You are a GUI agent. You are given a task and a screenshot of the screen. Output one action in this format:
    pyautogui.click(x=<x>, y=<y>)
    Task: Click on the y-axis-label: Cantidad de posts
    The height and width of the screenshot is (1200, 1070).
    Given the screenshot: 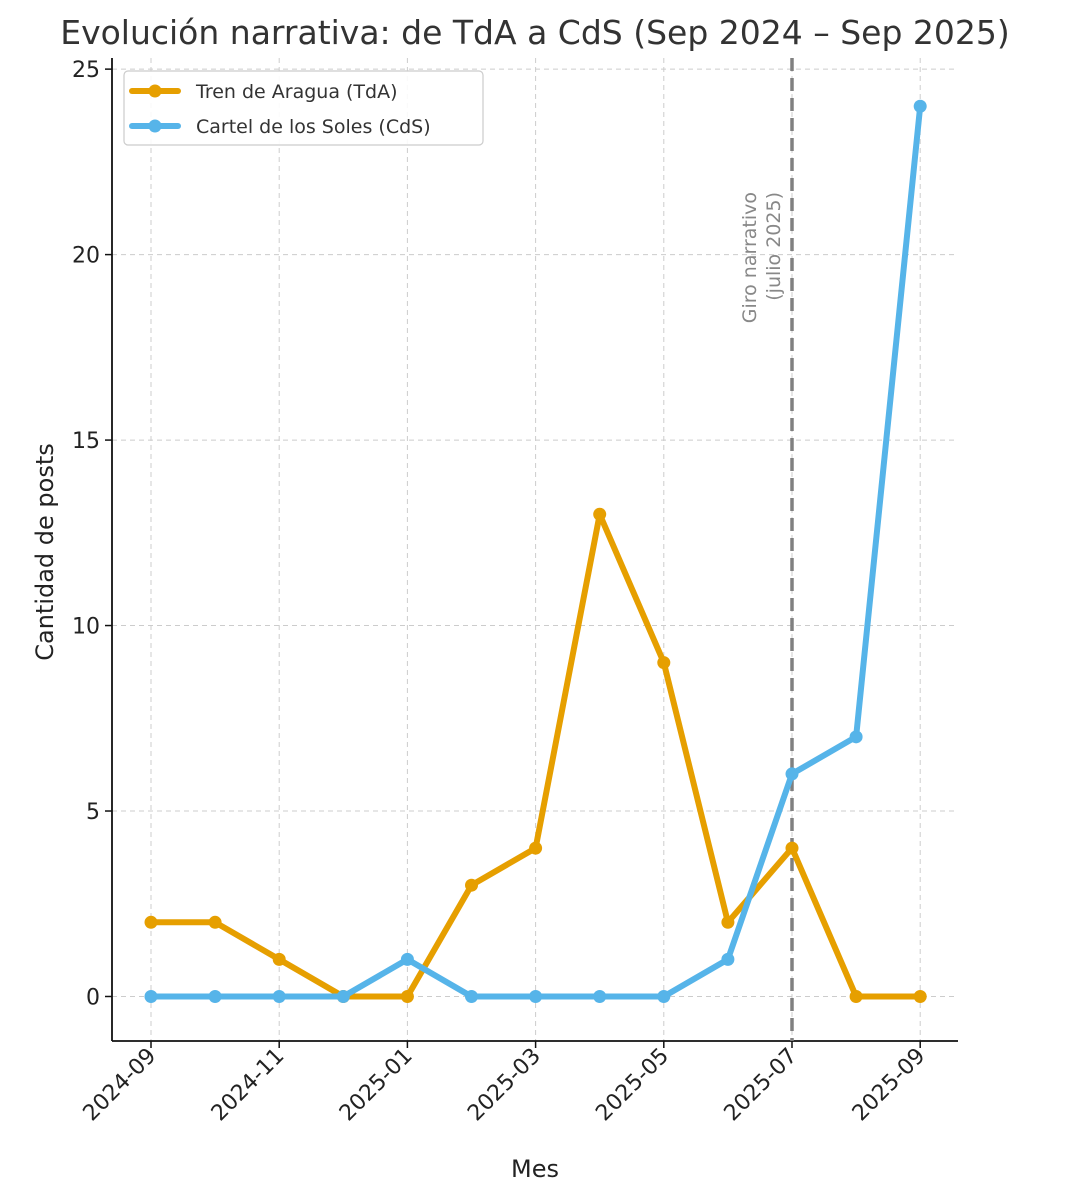 What is the action you would take?
    pyautogui.click(x=45, y=552)
    